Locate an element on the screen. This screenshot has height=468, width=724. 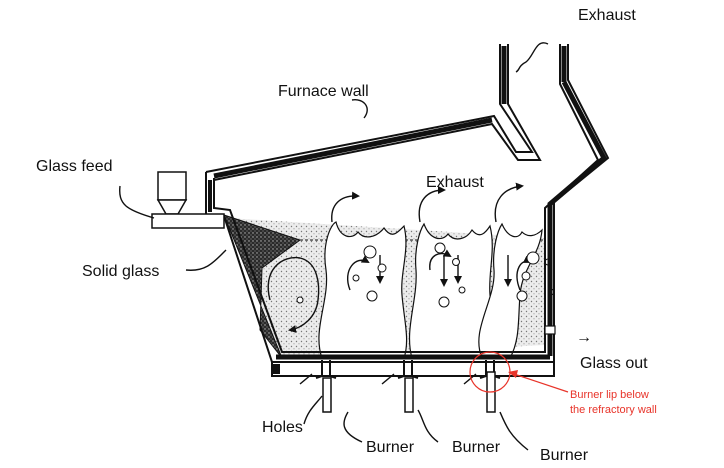
label-exhaust-top: Exhaust is located at coordinates (607, 15).